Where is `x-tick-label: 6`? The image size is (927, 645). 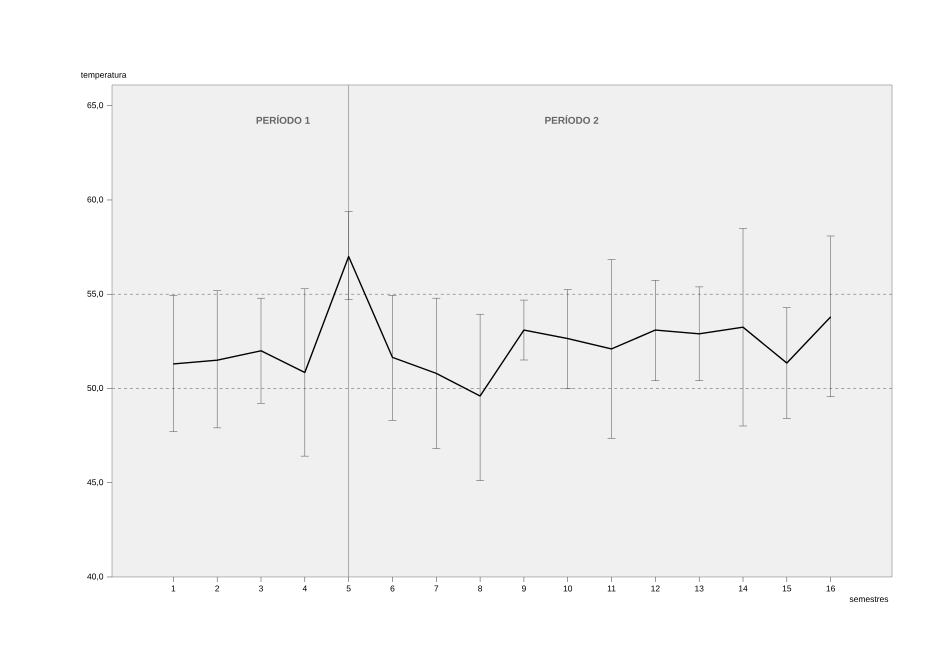 x-tick-label: 6 is located at coordinates (392, 589).